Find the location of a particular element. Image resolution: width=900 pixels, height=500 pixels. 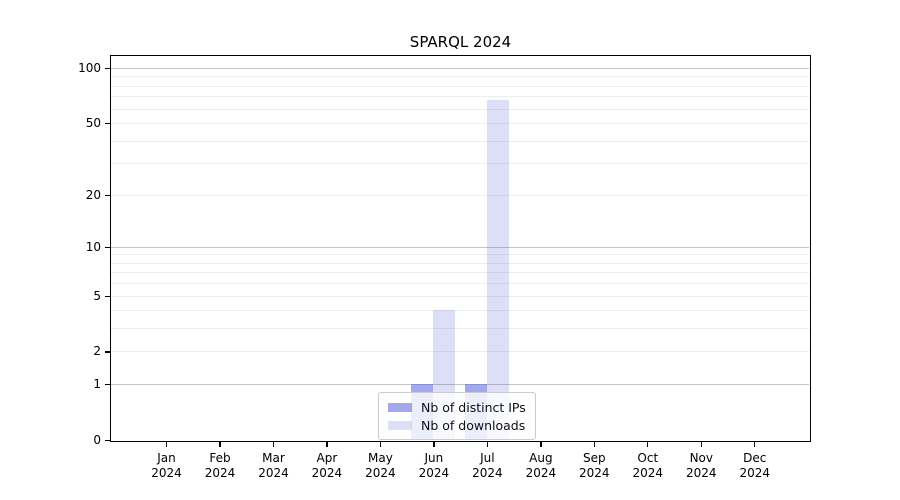

bar-jul-2024-nb-of-downloads is located at coordinates (497, 269).